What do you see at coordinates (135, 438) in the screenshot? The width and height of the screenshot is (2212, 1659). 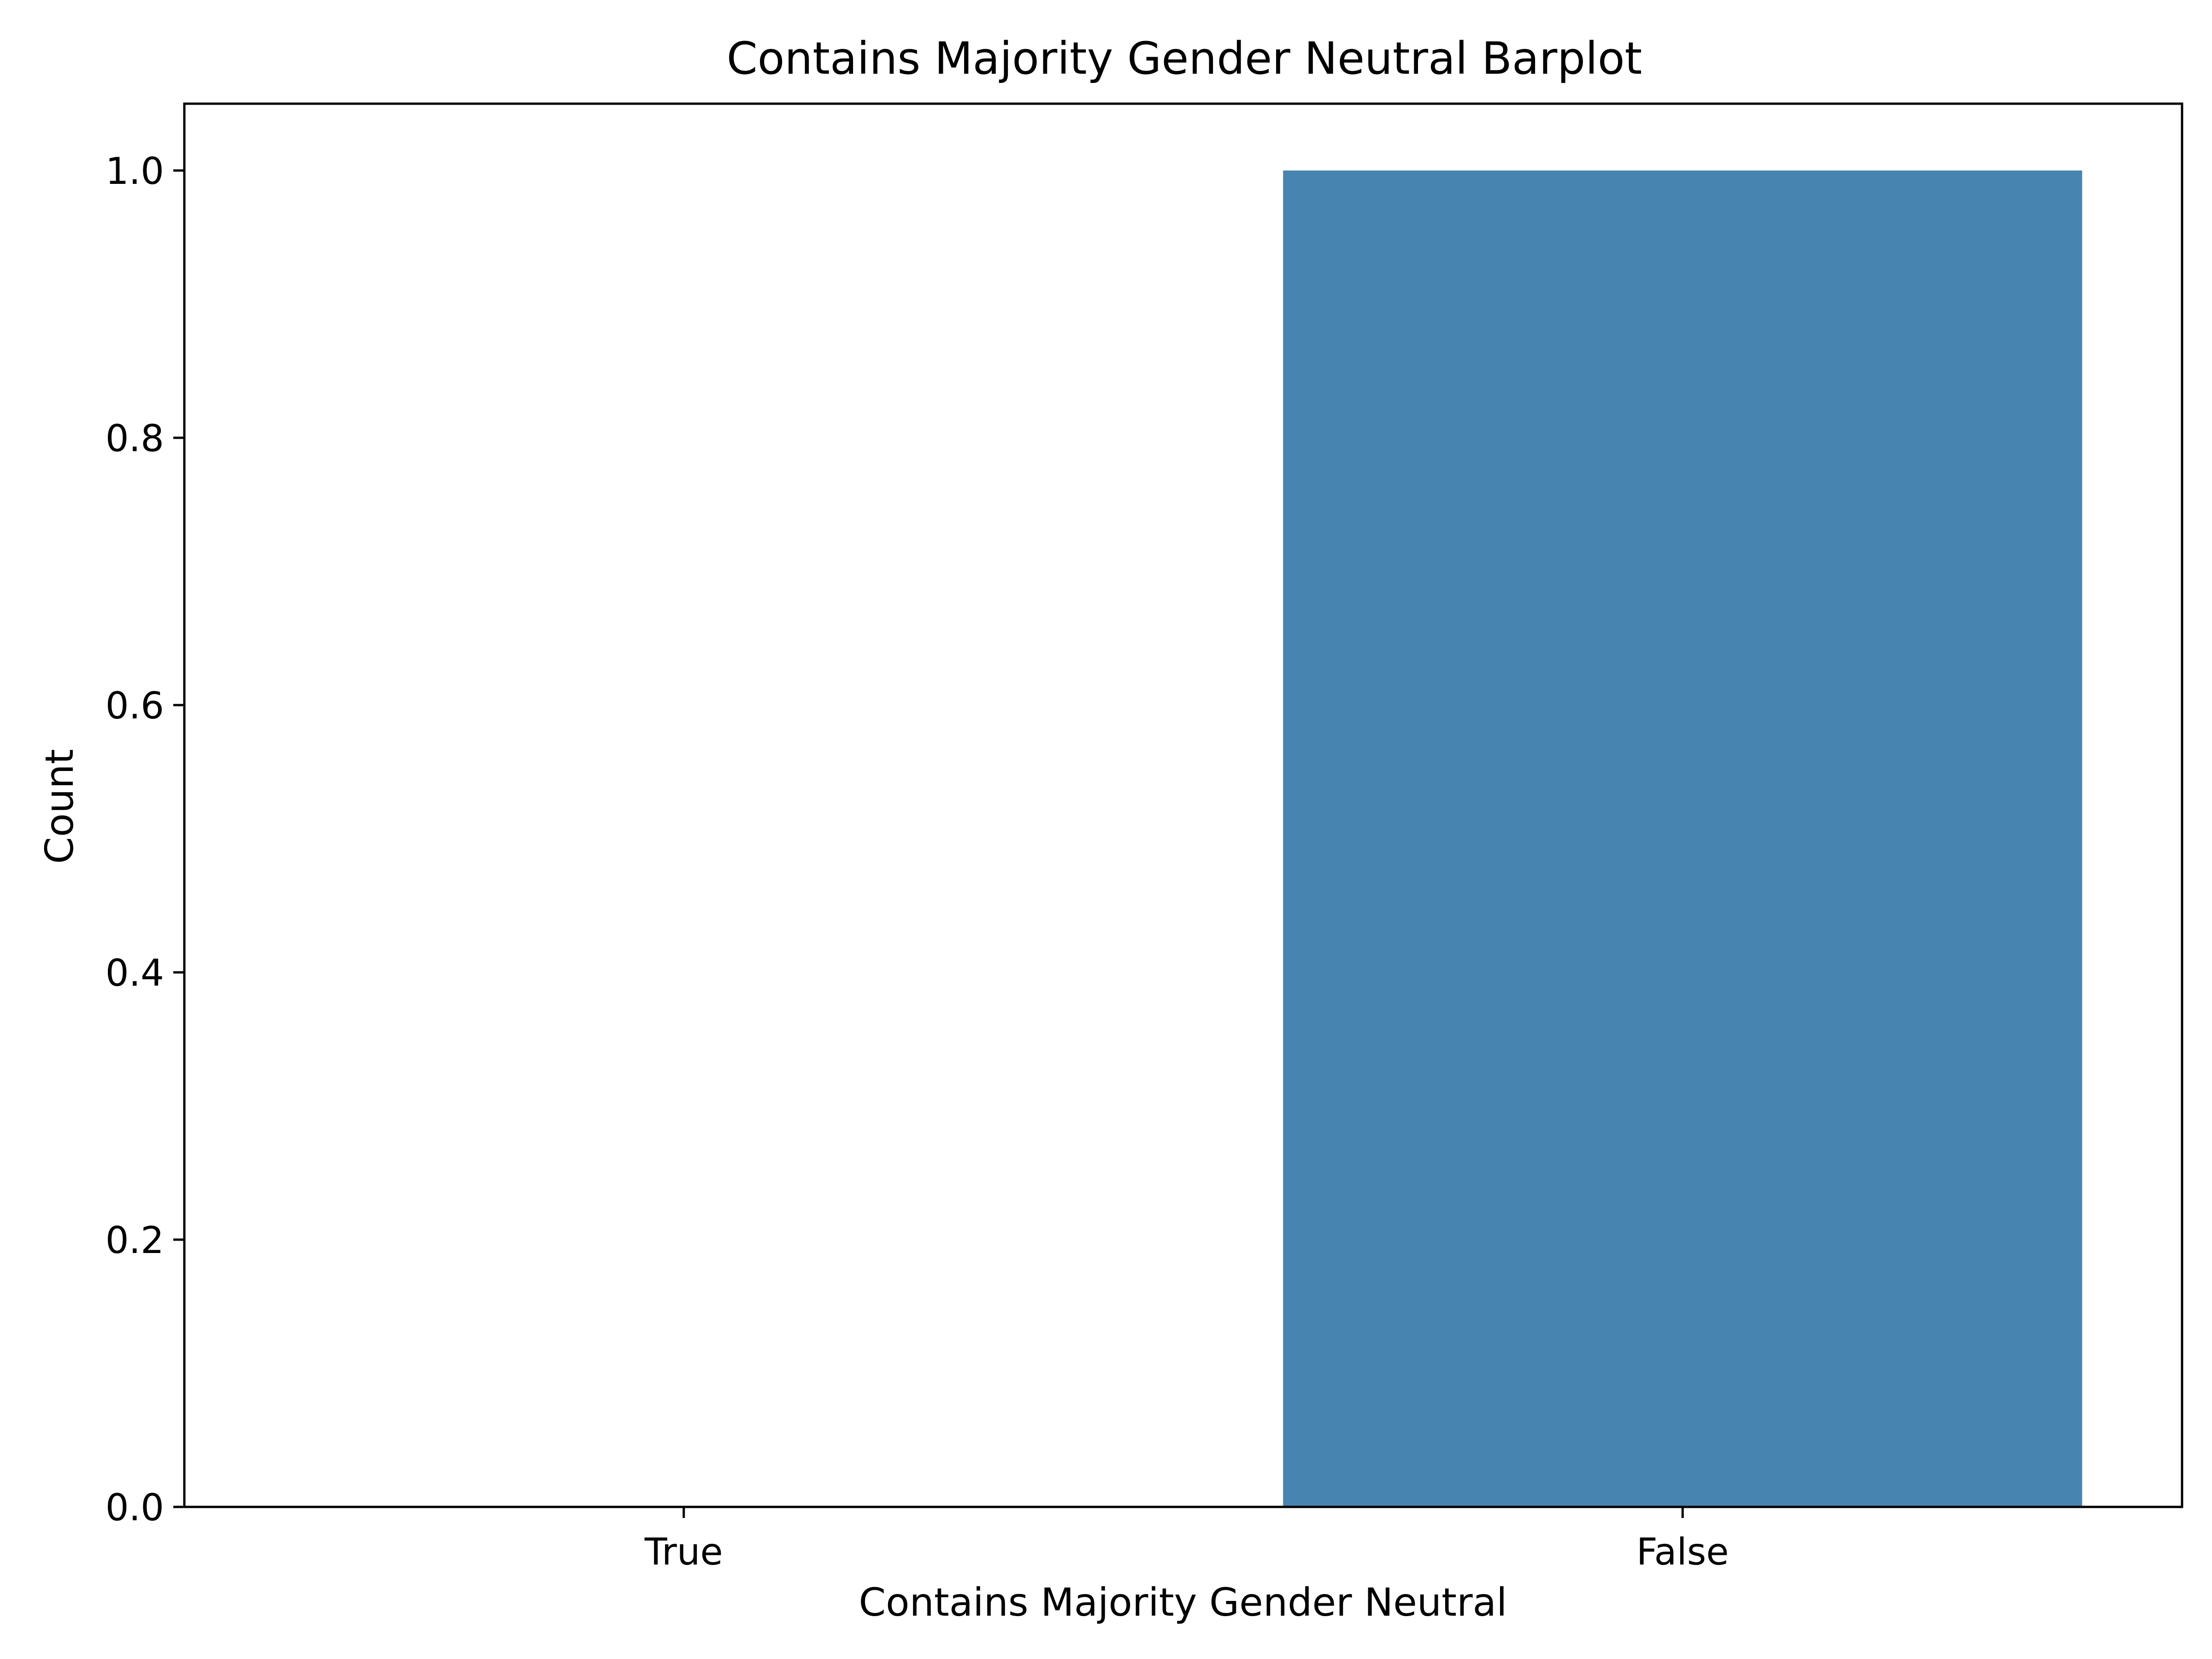 I see `y-tick-label: 0.8` at bounding box center [135, 438].